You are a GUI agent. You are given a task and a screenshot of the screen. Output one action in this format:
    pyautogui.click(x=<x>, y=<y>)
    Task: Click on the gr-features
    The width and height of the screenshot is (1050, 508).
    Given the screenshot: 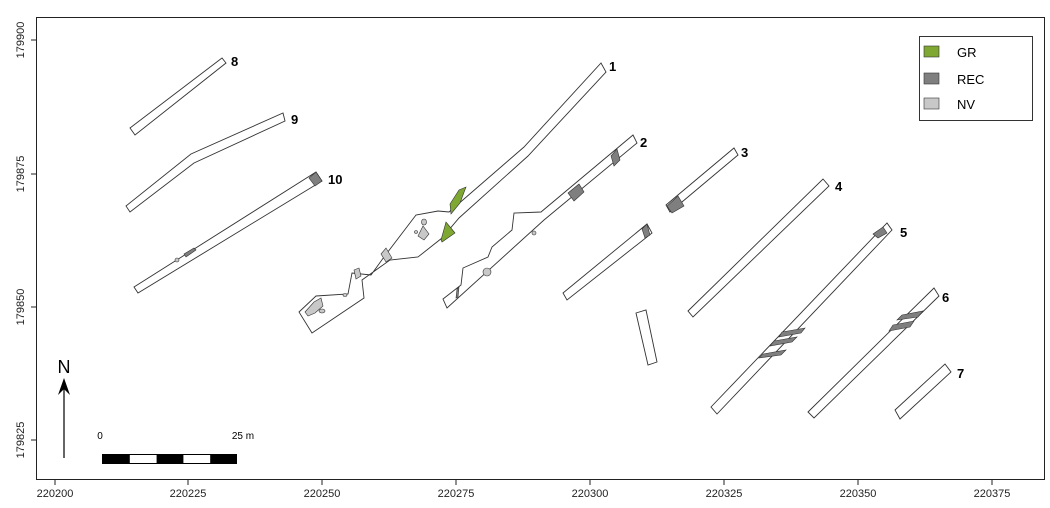 What is the action you would take?
    pyautogui.click(x=453, y=214)
    